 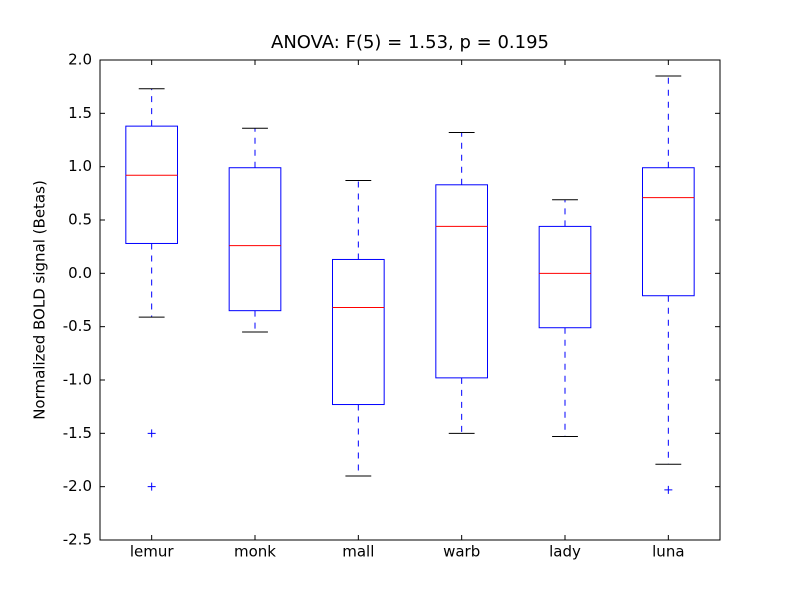 What do you see at coordinates (77, 433) in the screenshot?
I see `y-tick-label: -1.5` at bounding box center [77, 433].